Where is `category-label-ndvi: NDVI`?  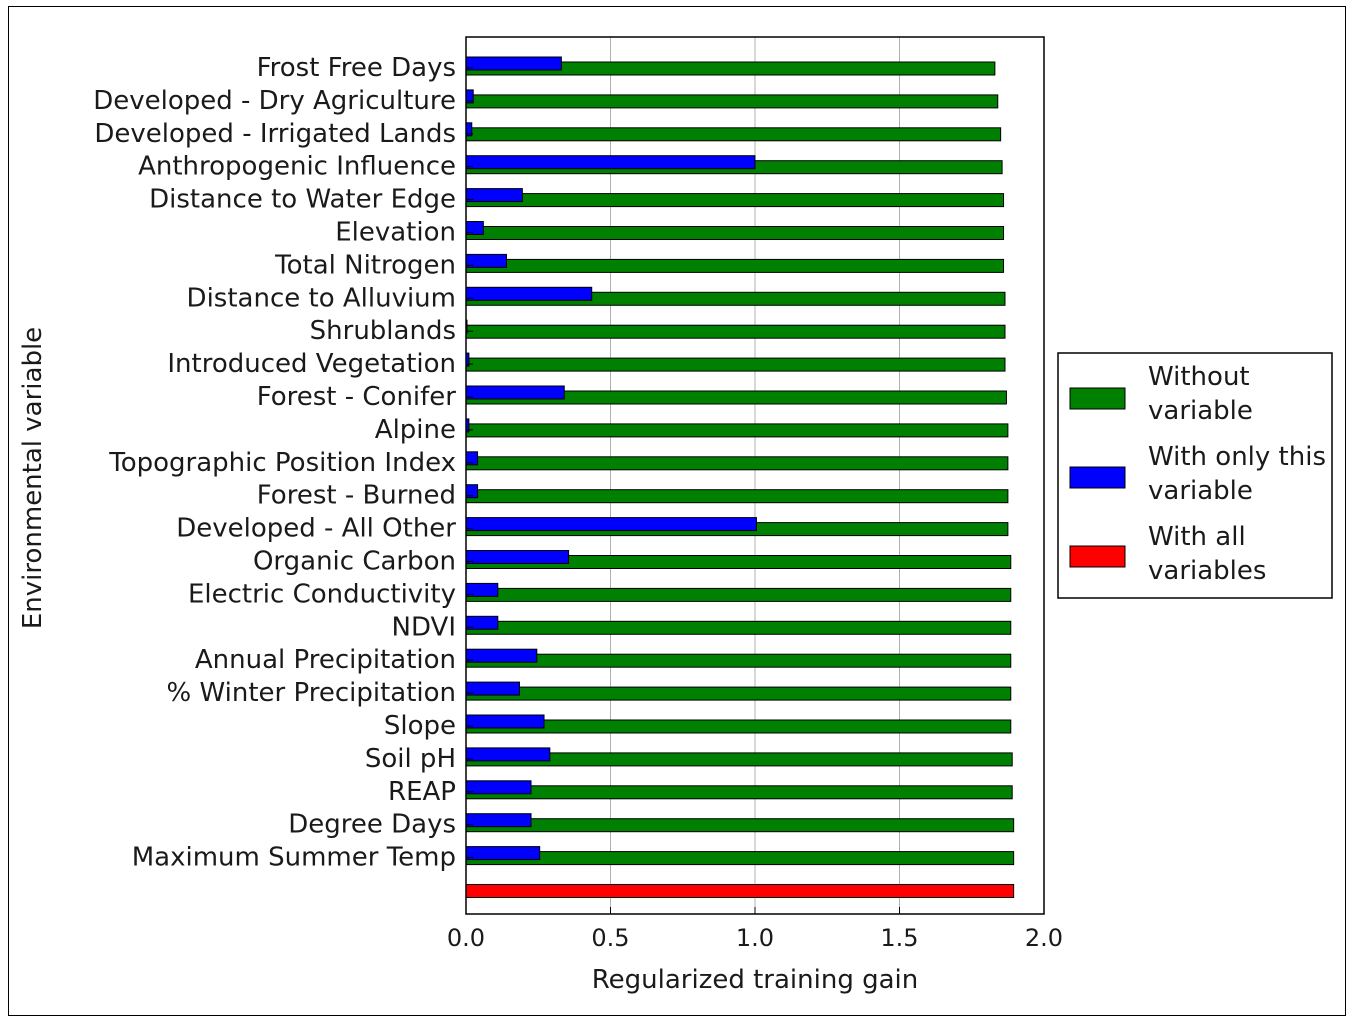 category-label-ndvi: NDVI is located at coordinates (424, 627).